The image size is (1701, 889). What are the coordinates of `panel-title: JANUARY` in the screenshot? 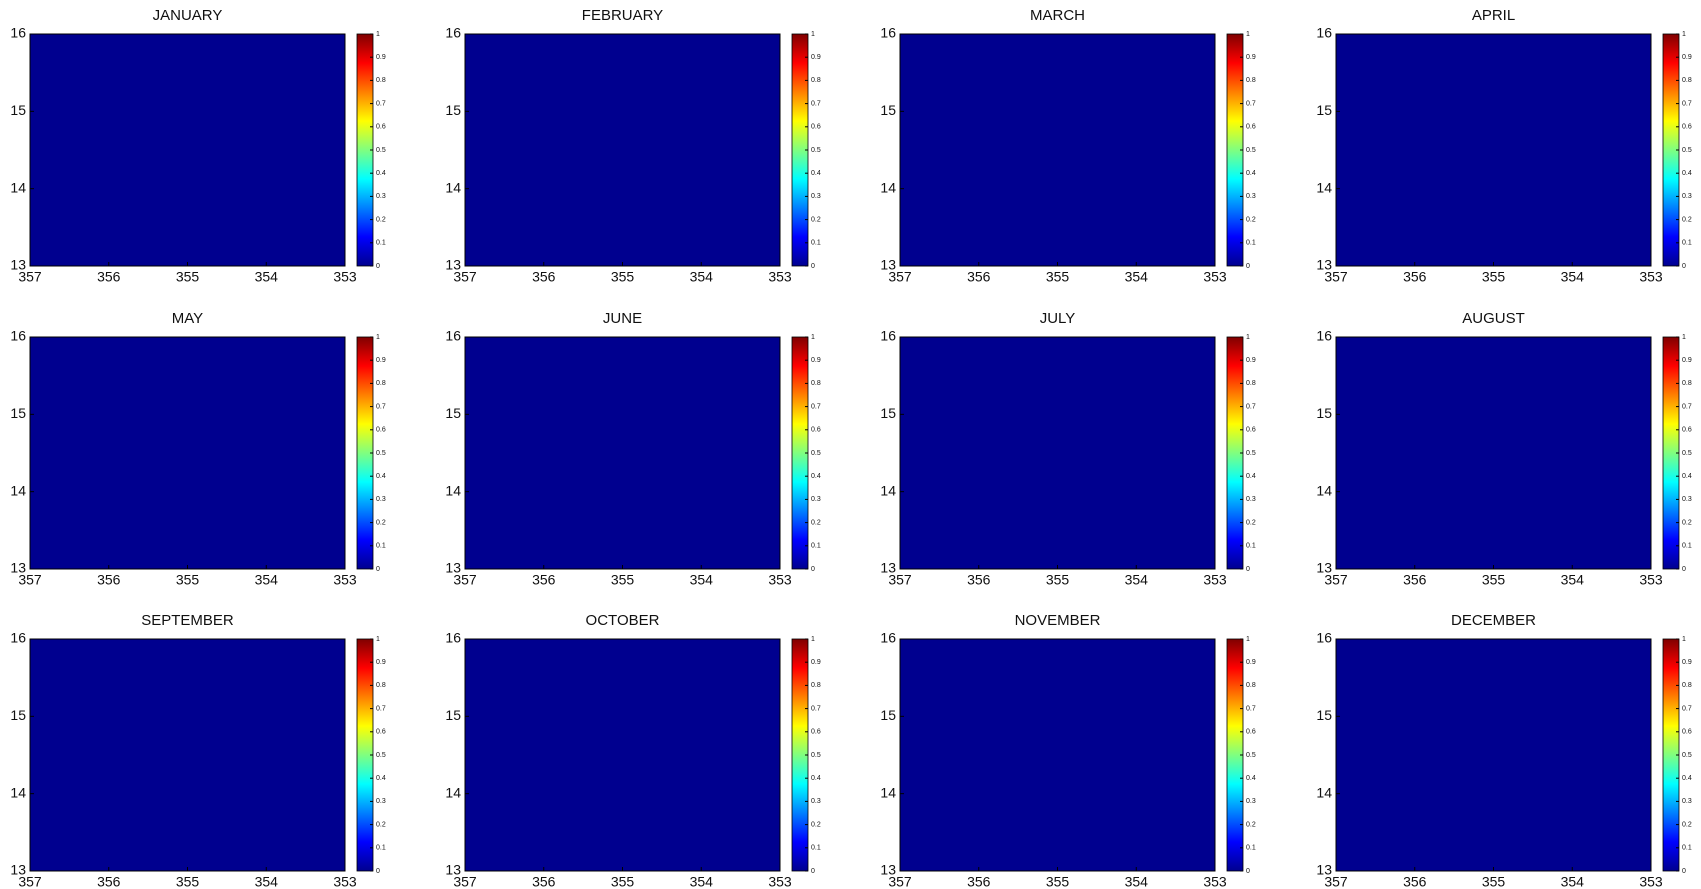 It's located at (188, 15).